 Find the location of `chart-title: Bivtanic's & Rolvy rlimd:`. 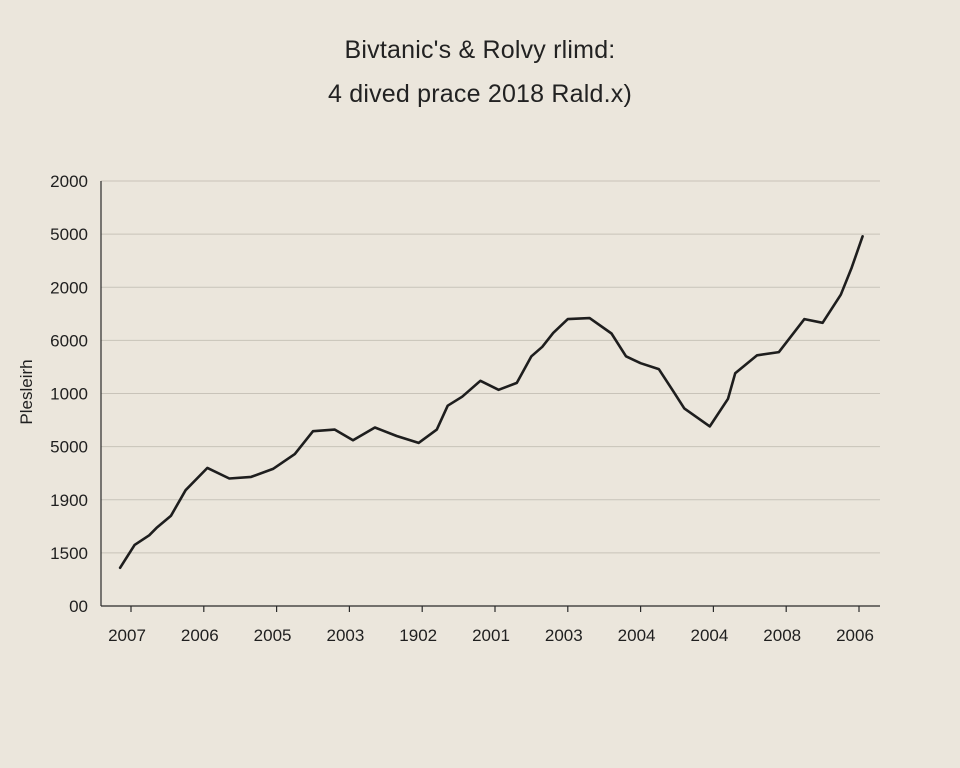

chart-title: Bivtanic's & Rolvy rlimd: is located at coordinates (480, 50).